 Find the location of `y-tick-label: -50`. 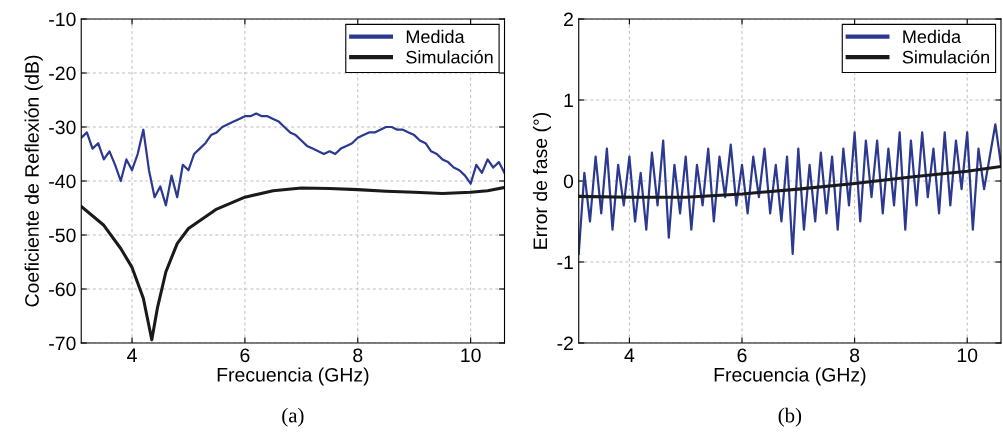

y-tick-label: -50 is located at coordinates (62, 235).